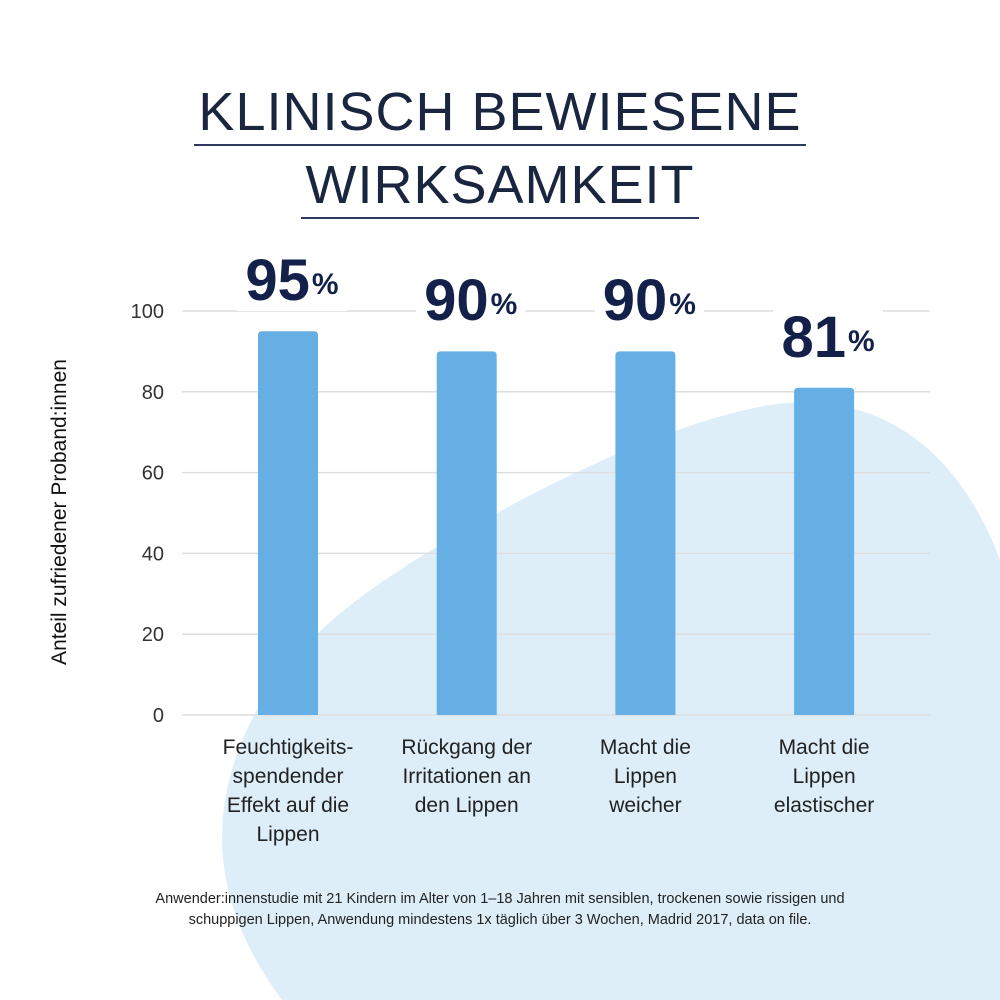 This screenshot has height=1000, width=1000. I want to click on x-tick-label-line: Rückgang der, so click(467, 747).